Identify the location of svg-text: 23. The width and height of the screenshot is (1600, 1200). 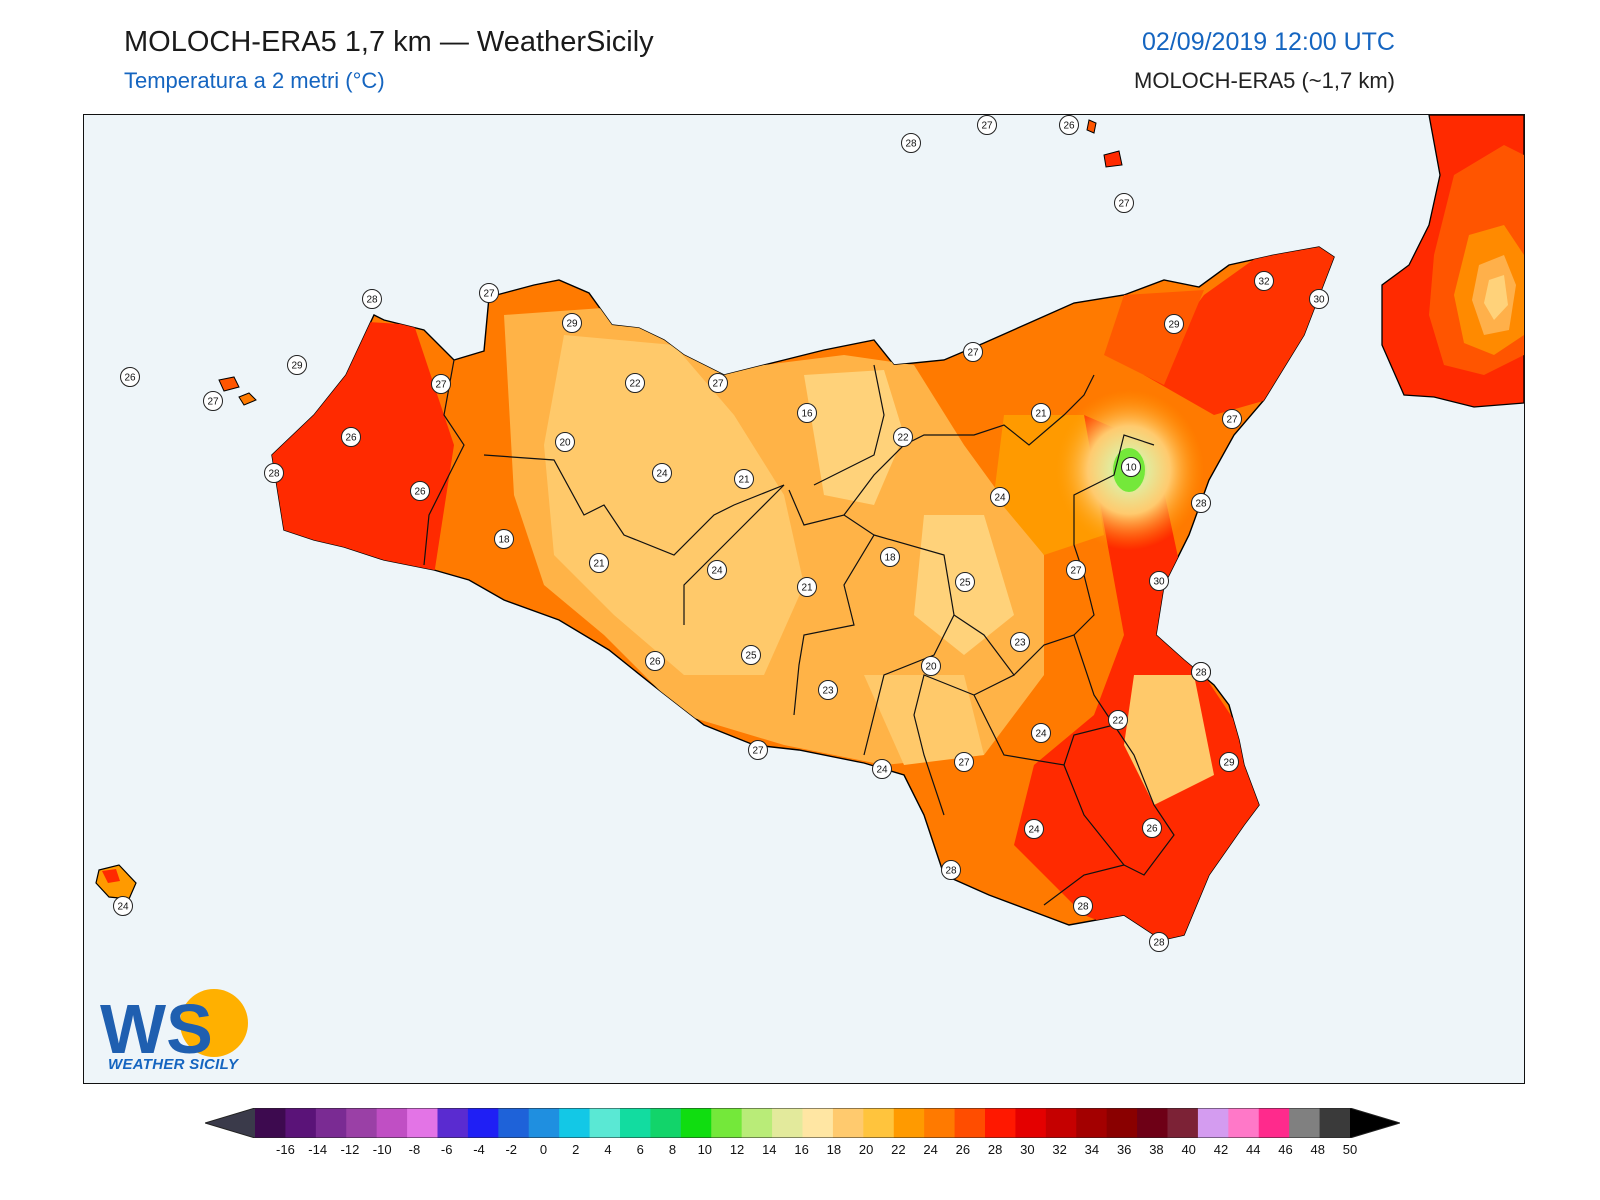
(1020, 643).